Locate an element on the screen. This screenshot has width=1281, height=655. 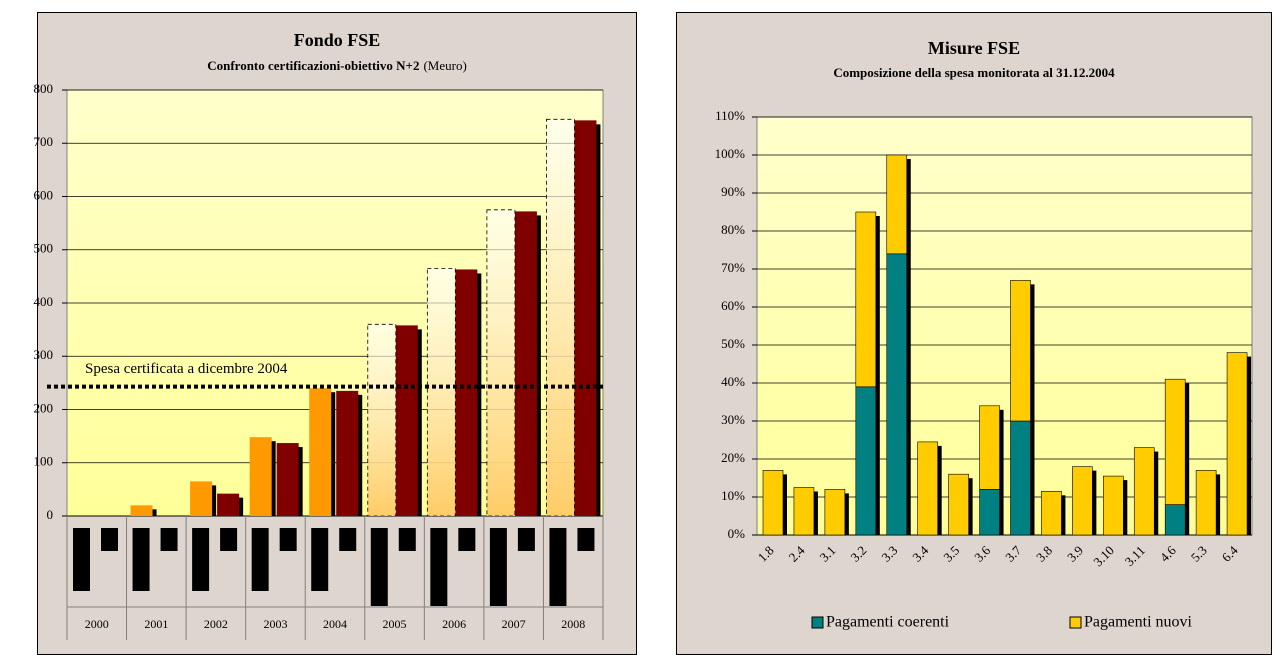
legend-label: Pagamenti nuovi is located at coordinates (1138, 622).